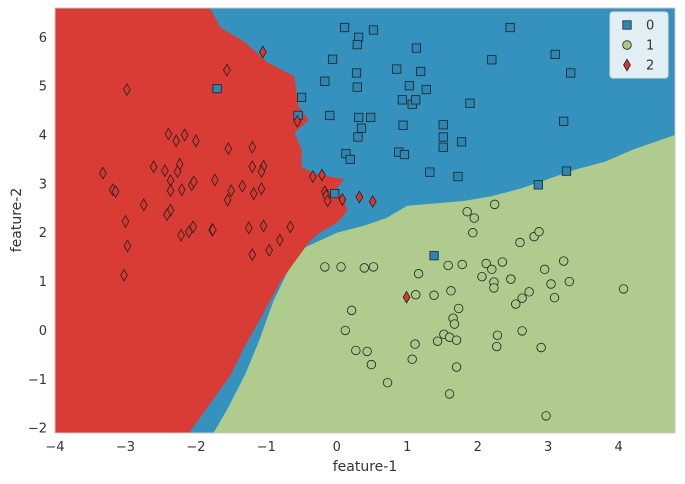 The width and height of the screenshot is (685, 484). What do you see at coordinates (548, 447) in the screenshot?
I see `x-tick-label: 3` at bounding box center [548, 447].